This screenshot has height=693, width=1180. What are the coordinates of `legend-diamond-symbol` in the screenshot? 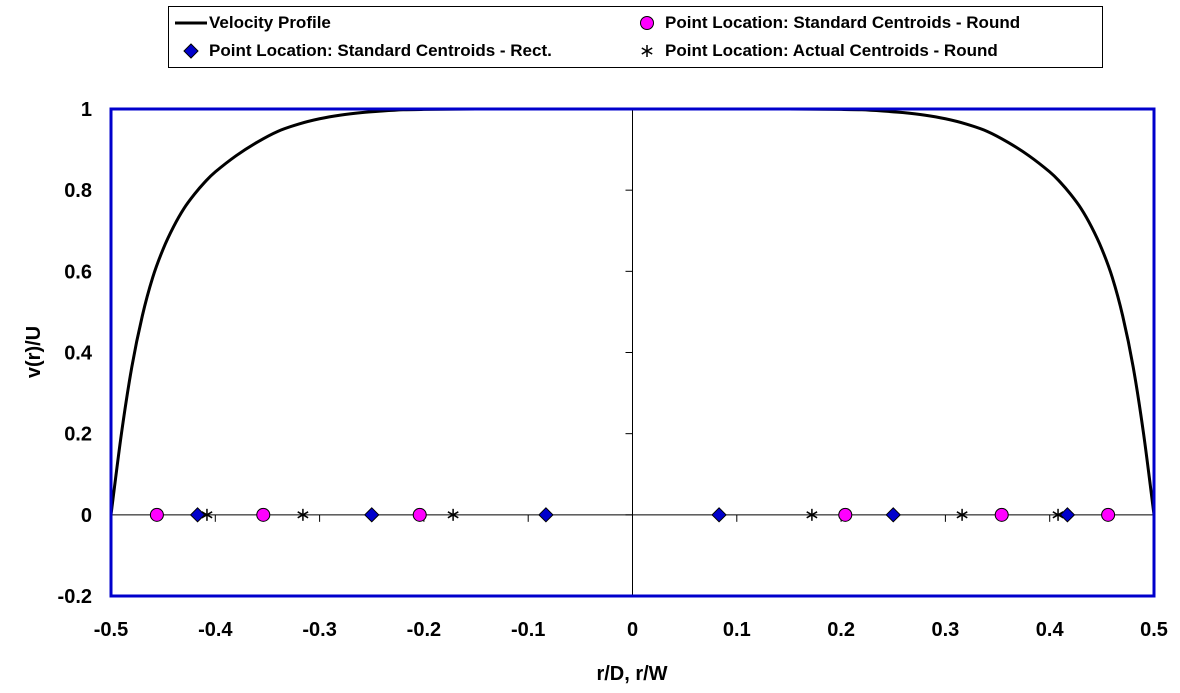 It's located at (191, 51).